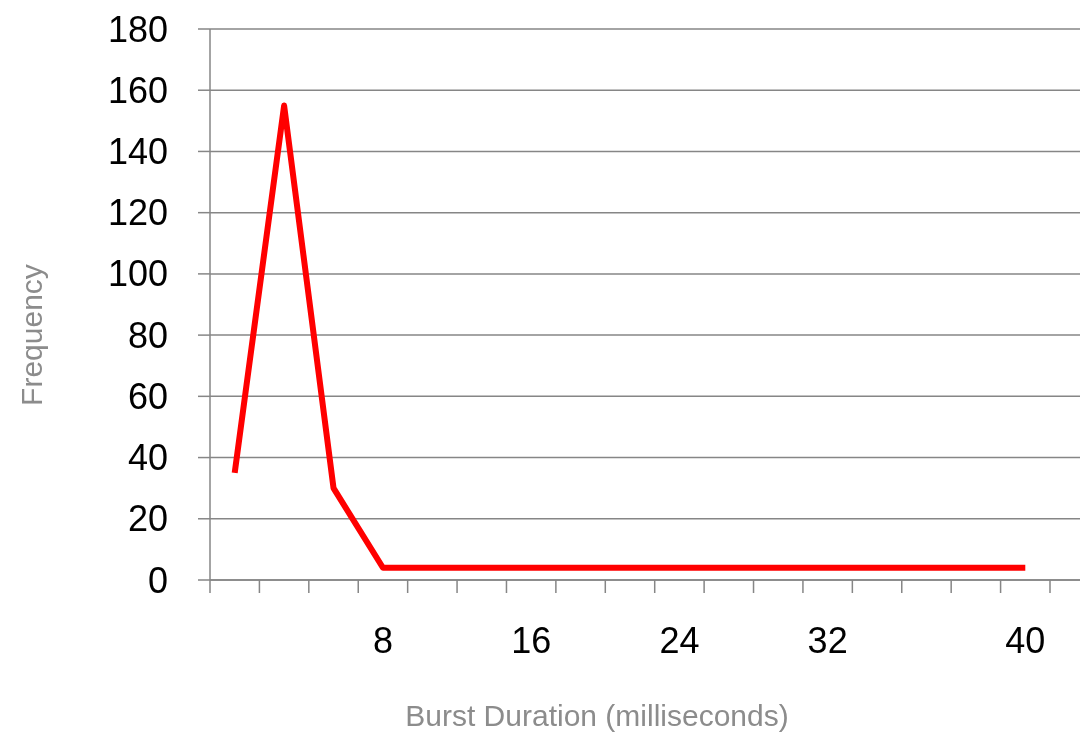  Describe the element at coordinates (137, 213) in the screenshot. I see `y-tick-label: 120` at that location.